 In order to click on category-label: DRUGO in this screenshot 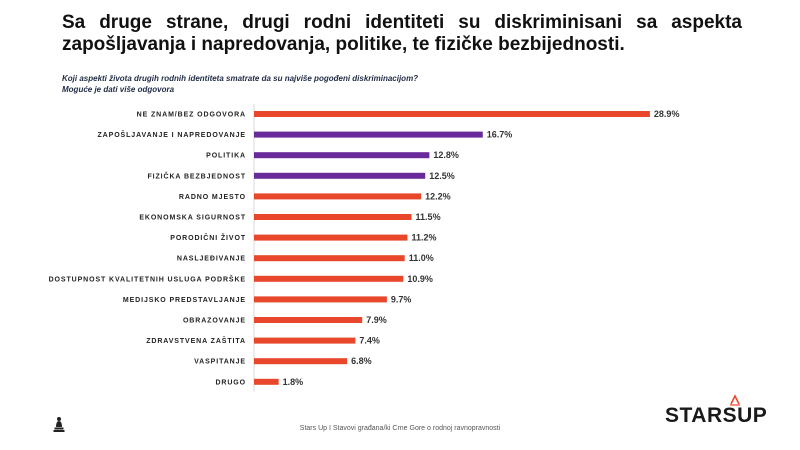, I will do `click(230, 382)`.